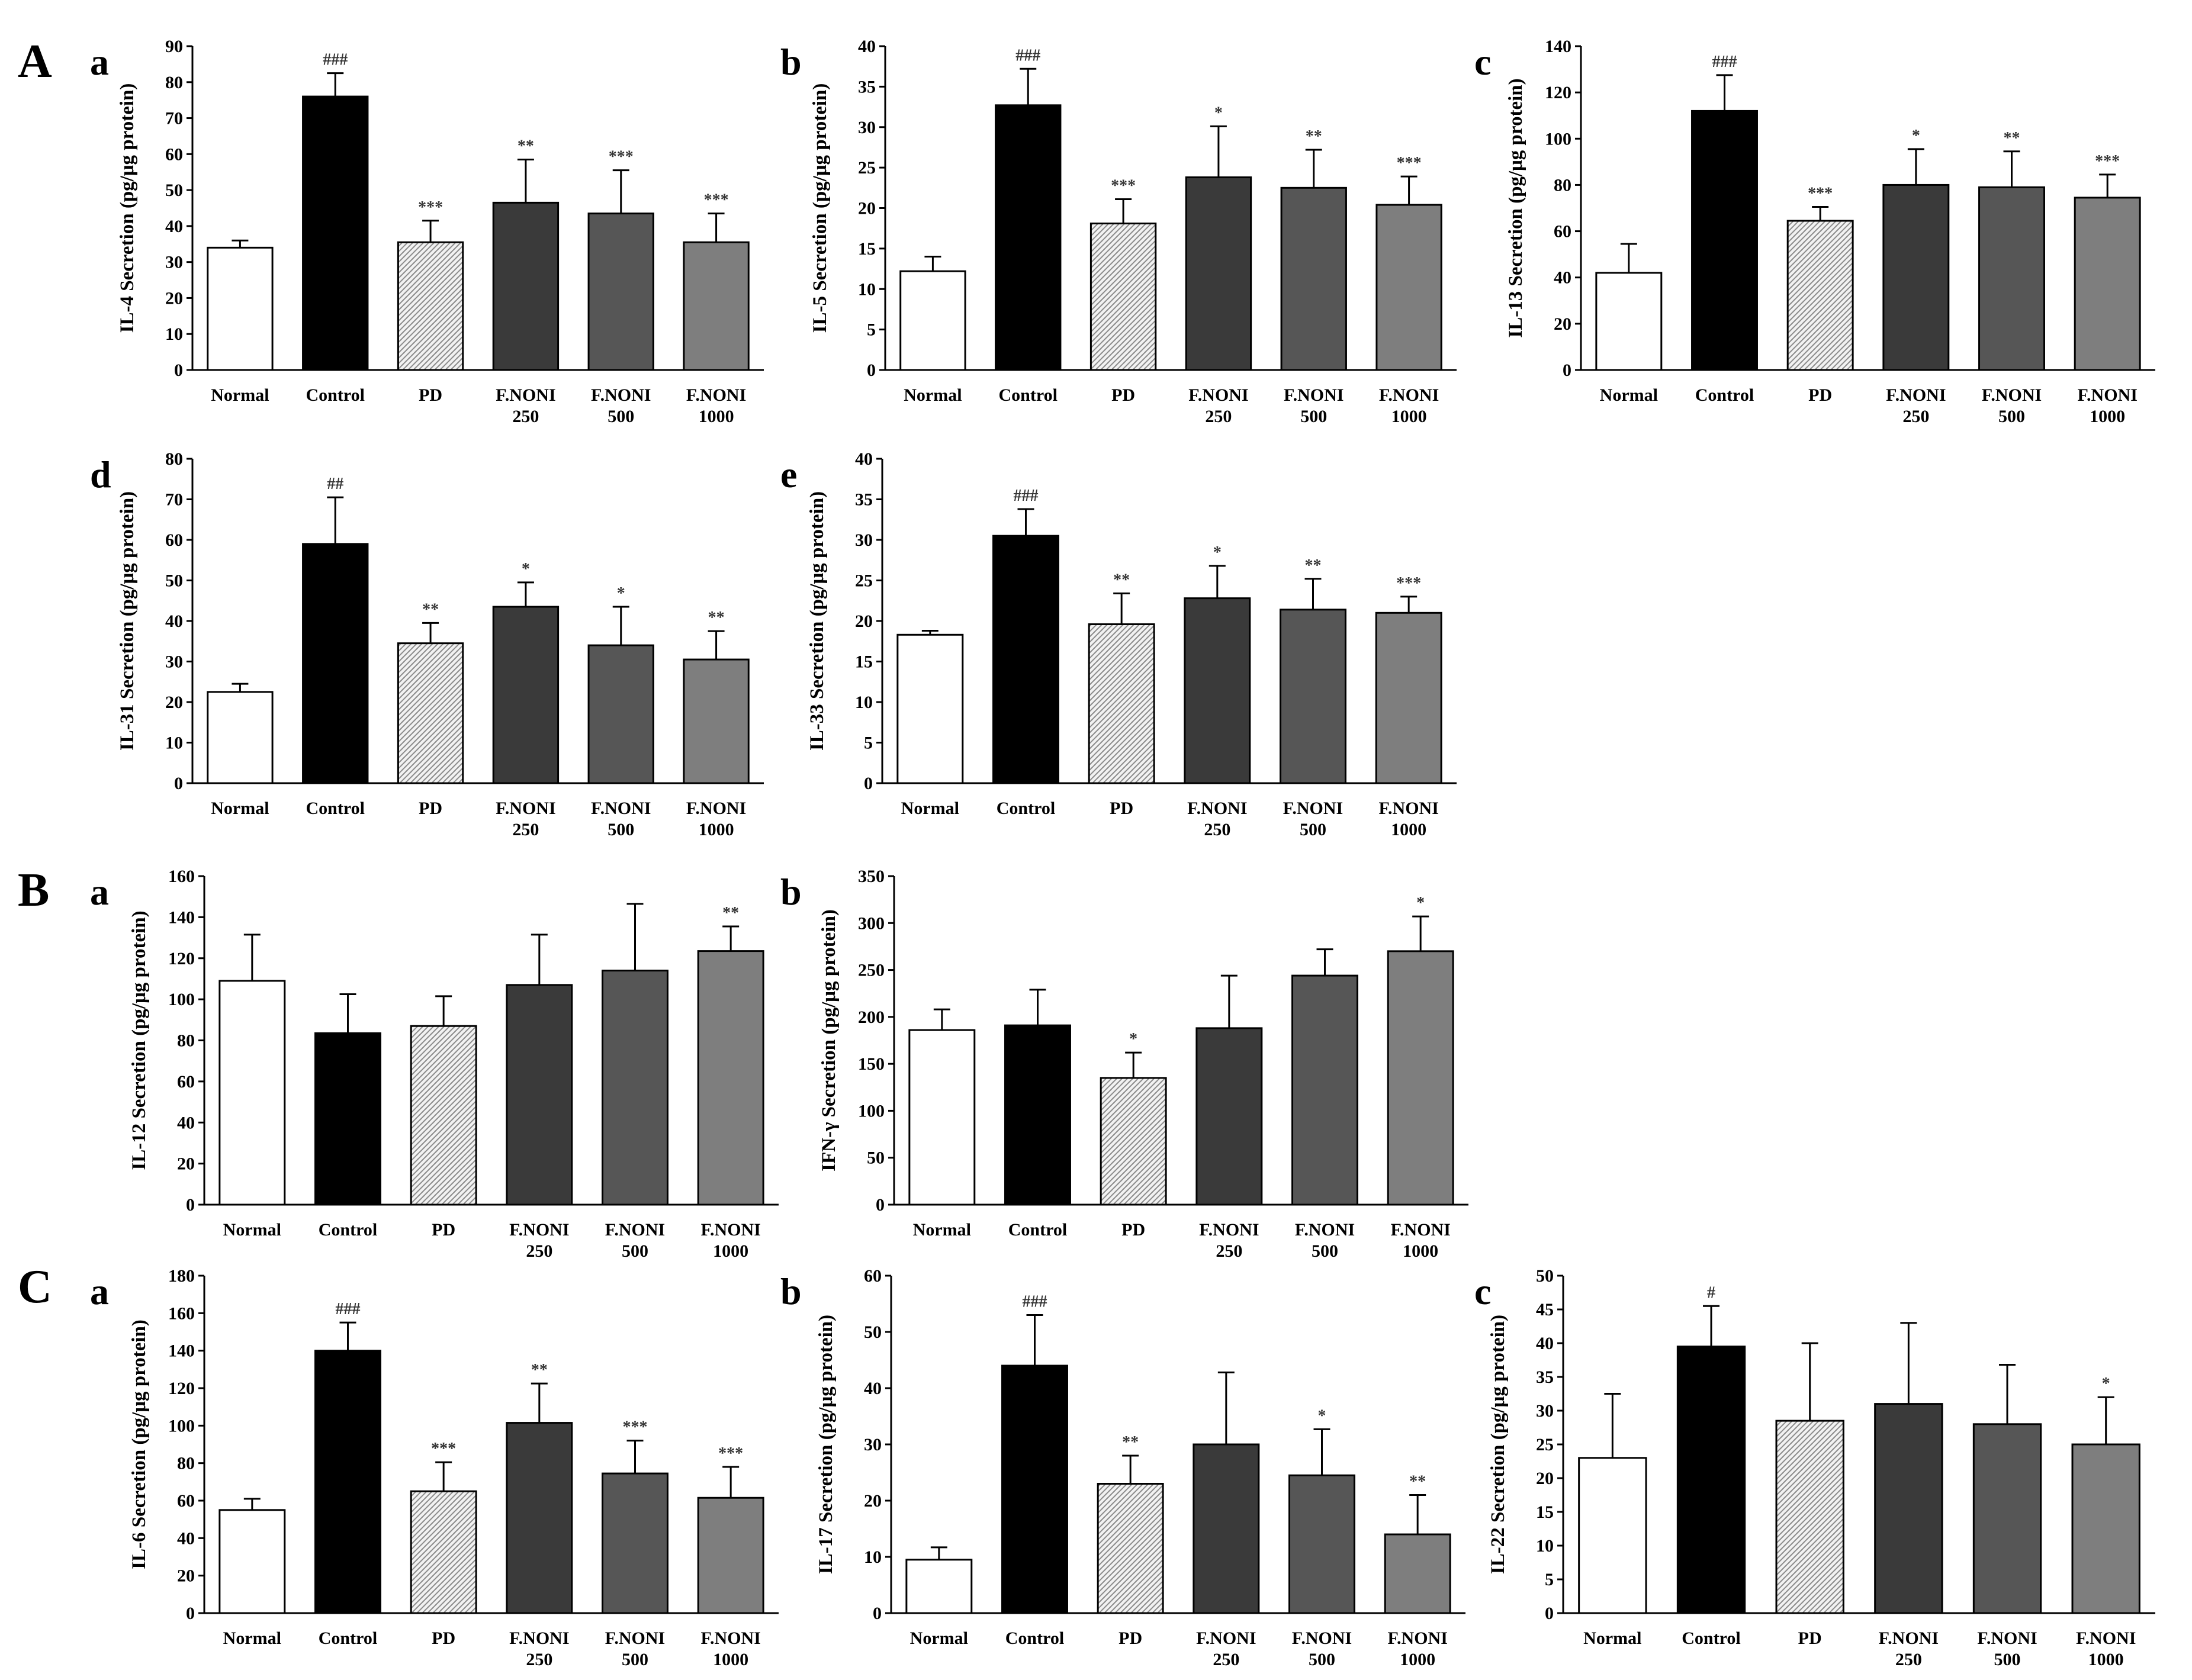  Describe the element at coordinates (127, 621) in the screenshot. I see `y-axis-label: IL-31 Secretion (pg/μg protein)` at that location.